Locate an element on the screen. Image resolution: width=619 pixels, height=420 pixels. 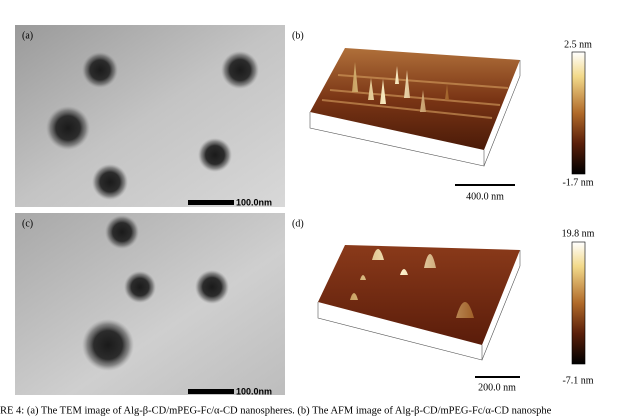
panel-label: (d) is located at coordinates (298, 223).